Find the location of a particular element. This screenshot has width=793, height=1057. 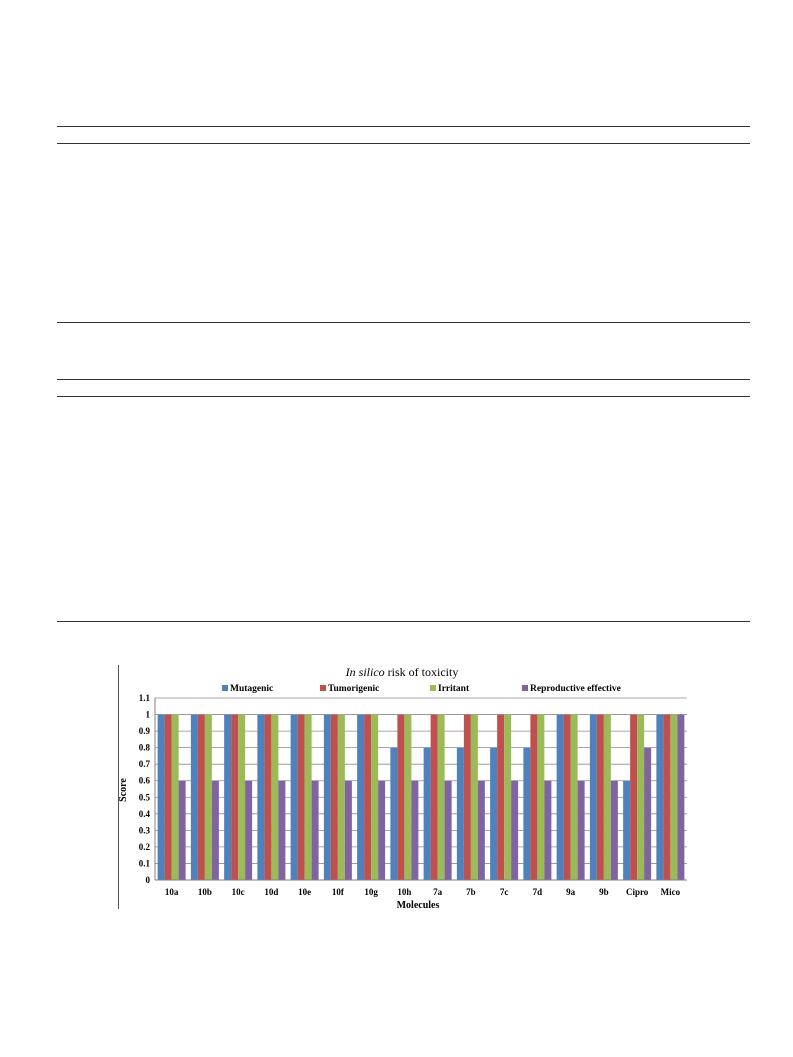

bar-7d-reproductive-effective is located at coordinates (548, 830).